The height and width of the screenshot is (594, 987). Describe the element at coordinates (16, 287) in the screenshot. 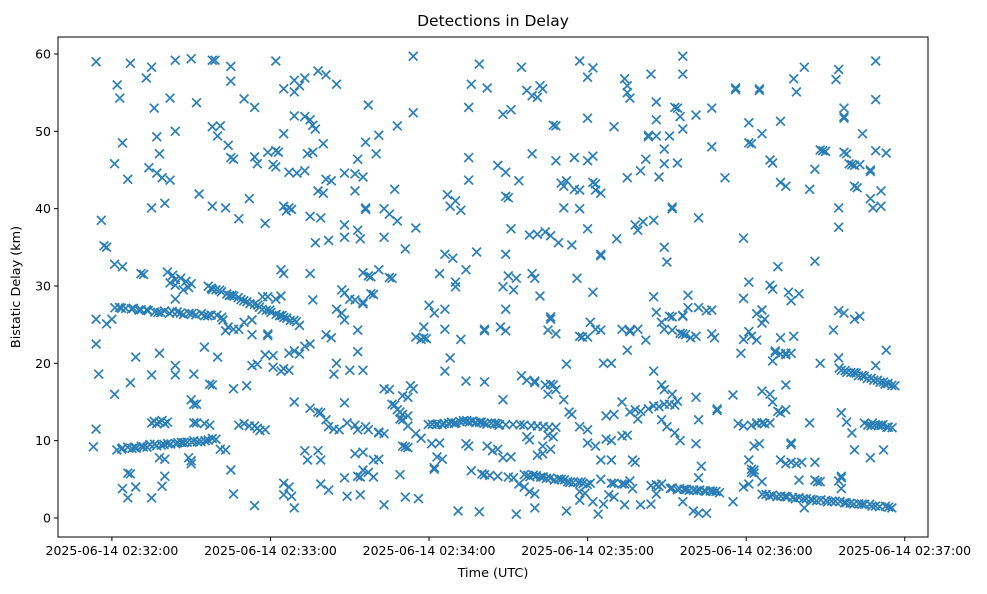

I see `y-axis-label: Bistatic Delay (km)` at that location.